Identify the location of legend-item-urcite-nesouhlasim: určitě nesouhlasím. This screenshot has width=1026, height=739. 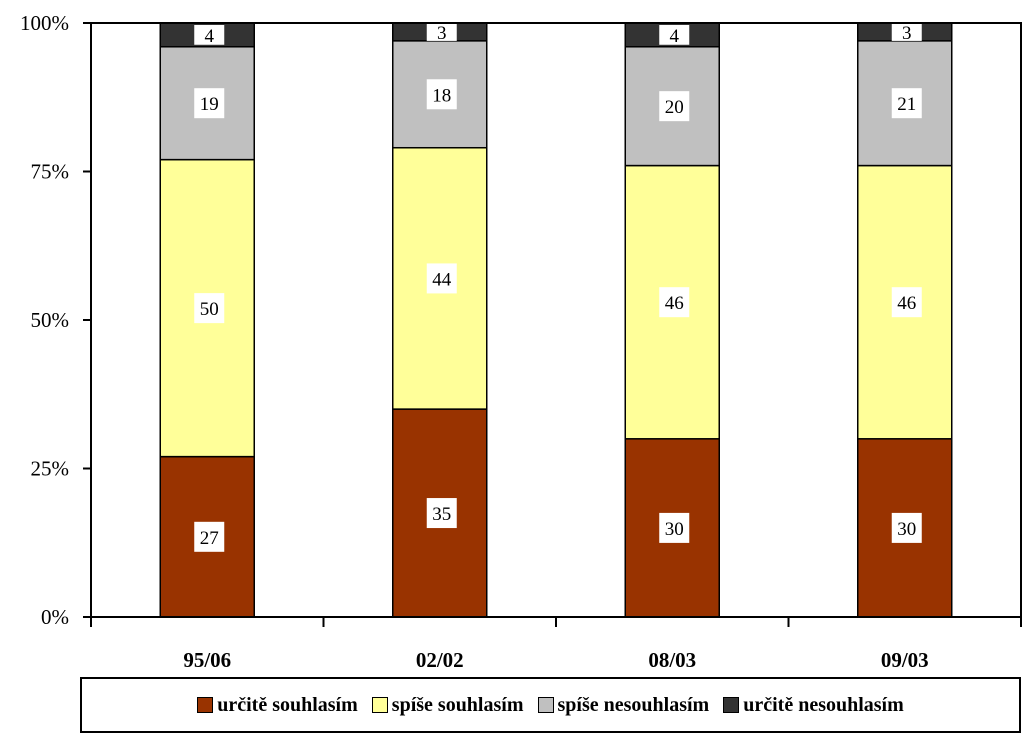
(813, 705).